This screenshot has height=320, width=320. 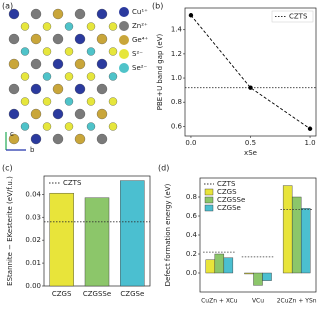 What do you see at coordinates (140, 12) in the screenshot?
I see `legend-label: Cu¹⁺` at bounding box center [140, 12].